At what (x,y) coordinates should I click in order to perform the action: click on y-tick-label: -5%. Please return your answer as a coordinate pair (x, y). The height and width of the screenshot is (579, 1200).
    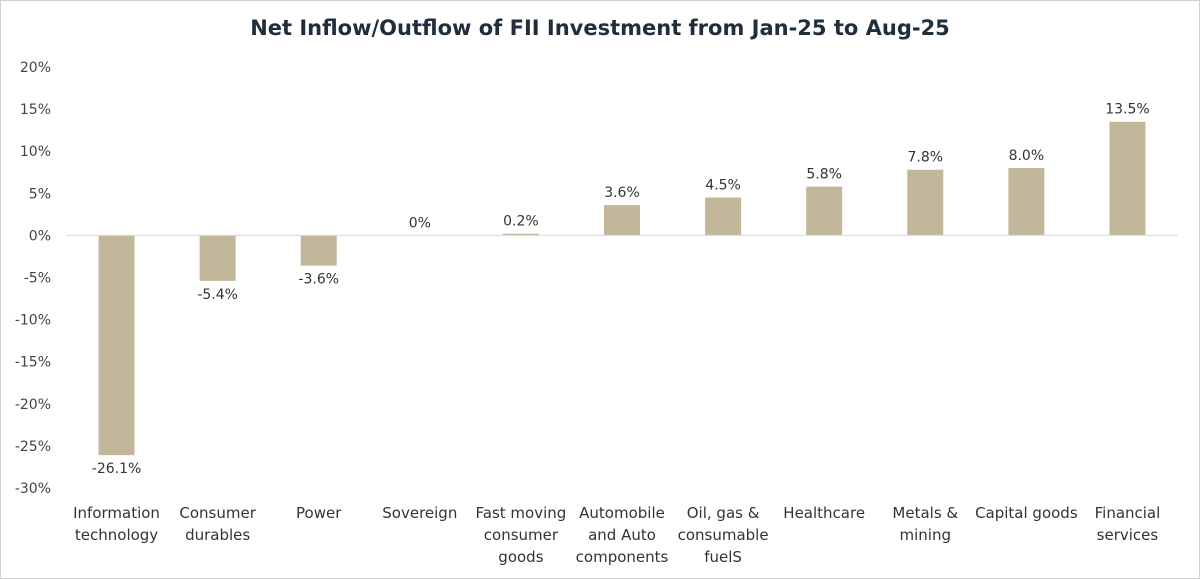
    Looking at the image, I should click on (37, 279).